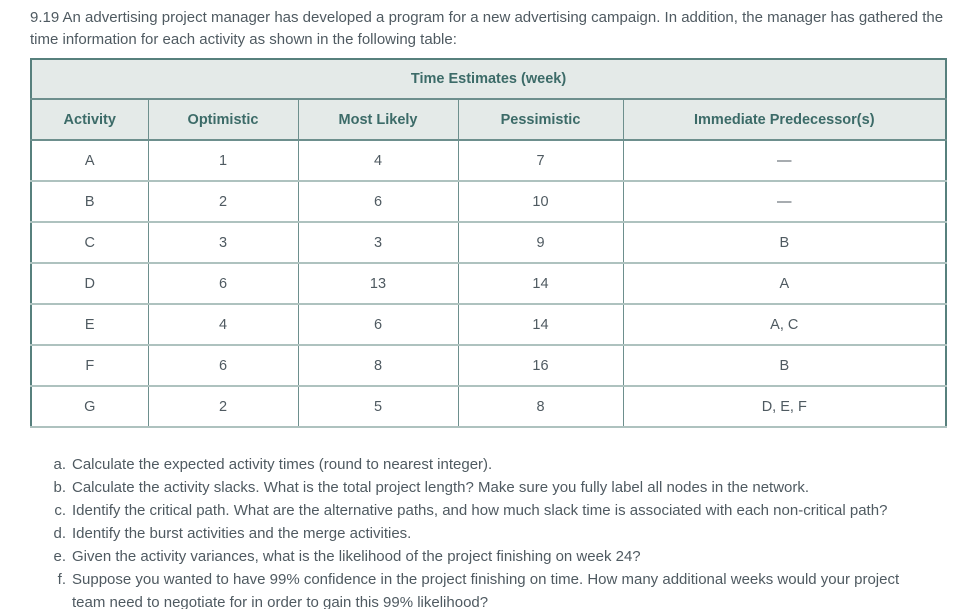 This screenshot has width=973, height=609. Describe the element at coordinates (378, 120) in the screenshot. I see `col-header-most-likely: Most Likely` at that location.